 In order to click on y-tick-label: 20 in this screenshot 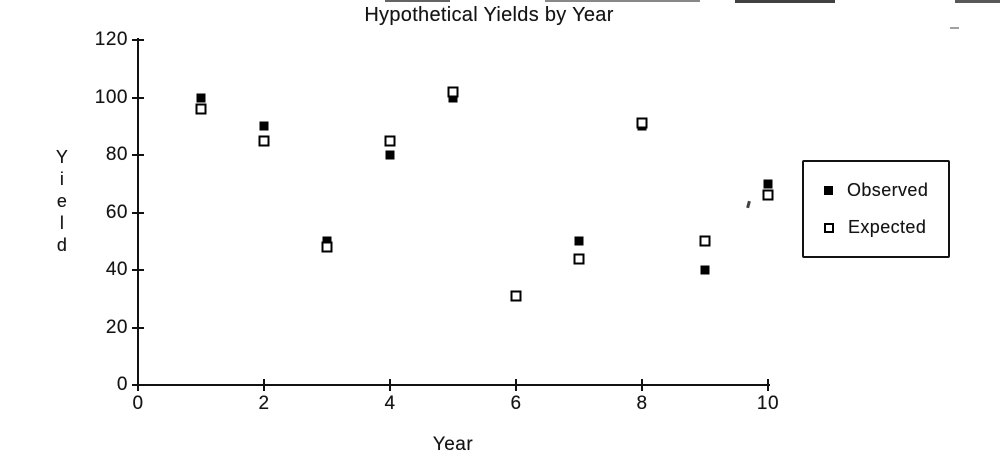, I will do `click(116, 327)`.